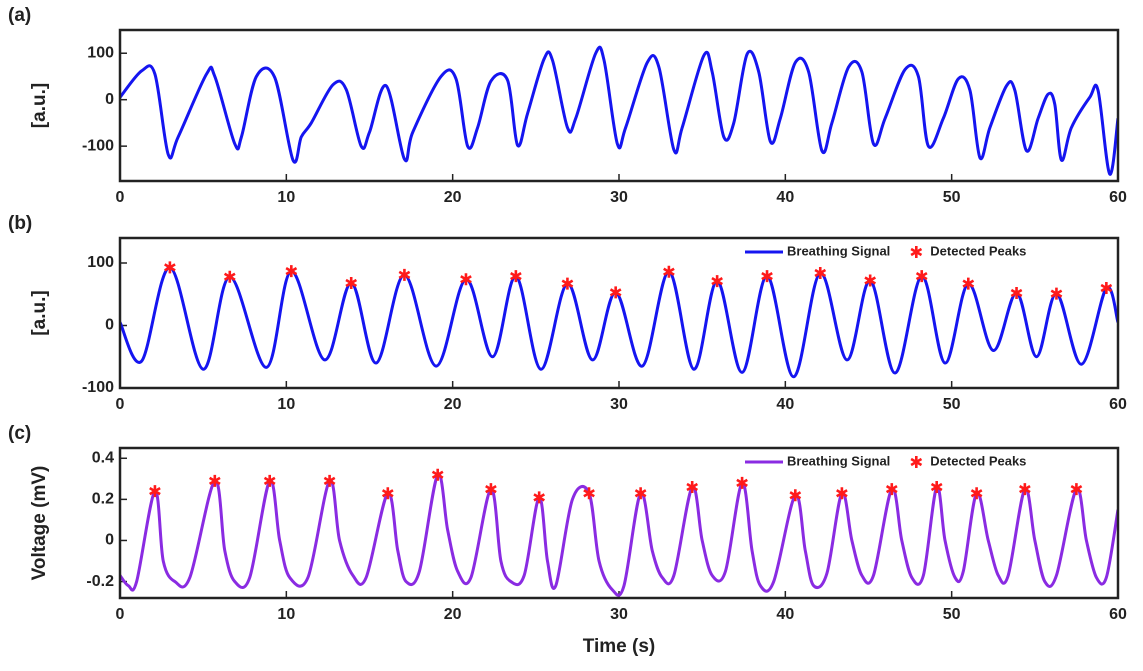 The height and width of the screenshot is (671, 1143). I want to click on y-tick-label: 0.2, so click(103, 499).